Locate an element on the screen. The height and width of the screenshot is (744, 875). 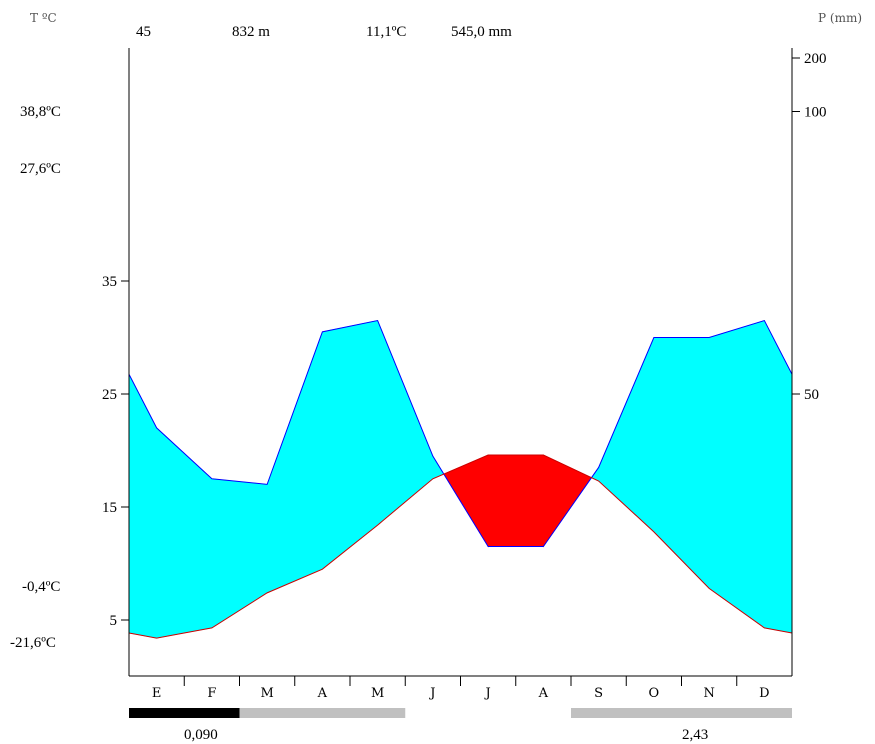
month-label: S is located at coordinates (598, 693).